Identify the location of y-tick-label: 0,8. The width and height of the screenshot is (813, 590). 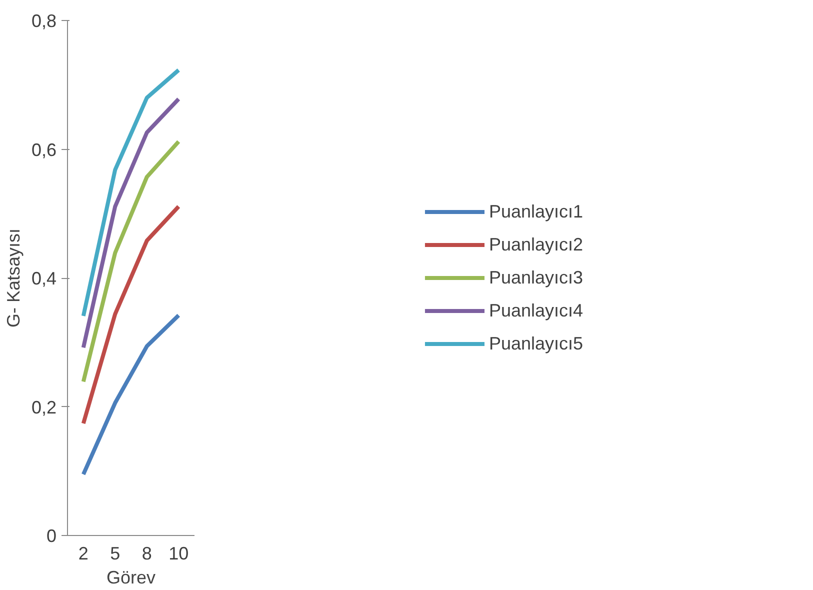
(44, 21).